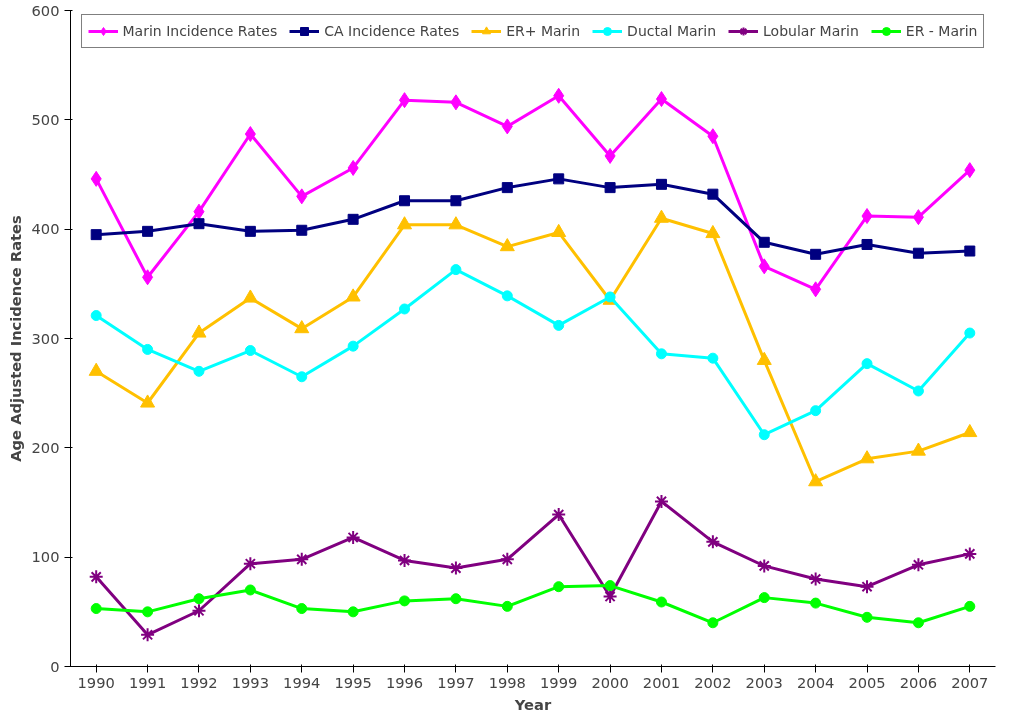 The height and width of the screenshot is (724, 1017). What do you see at coordinates (199, 682) in the screenshot?
I see `x-tick-label: 1992` at bounding box center [199, 682].